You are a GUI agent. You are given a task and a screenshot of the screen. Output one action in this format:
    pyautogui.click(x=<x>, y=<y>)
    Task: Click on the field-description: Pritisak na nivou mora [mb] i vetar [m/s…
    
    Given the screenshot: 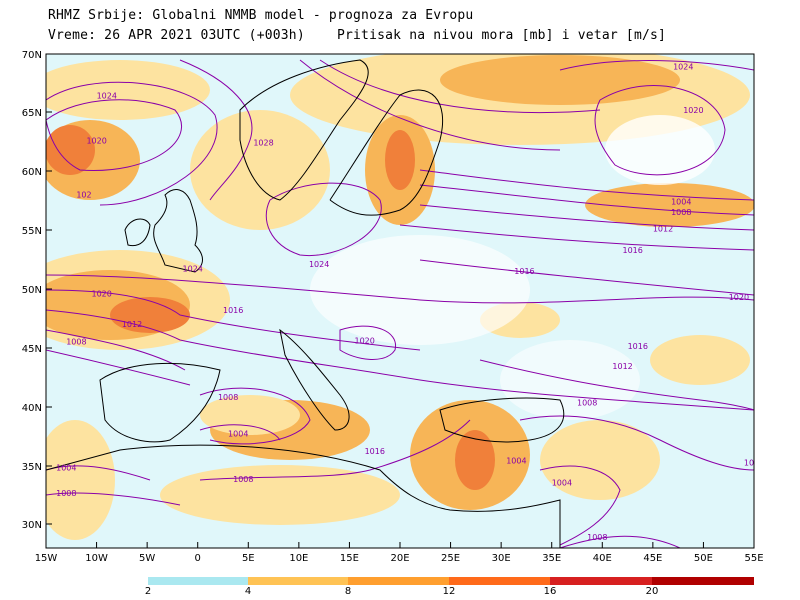 What is the action you would take?
    pyautogui.click(x=501, y=35)
    